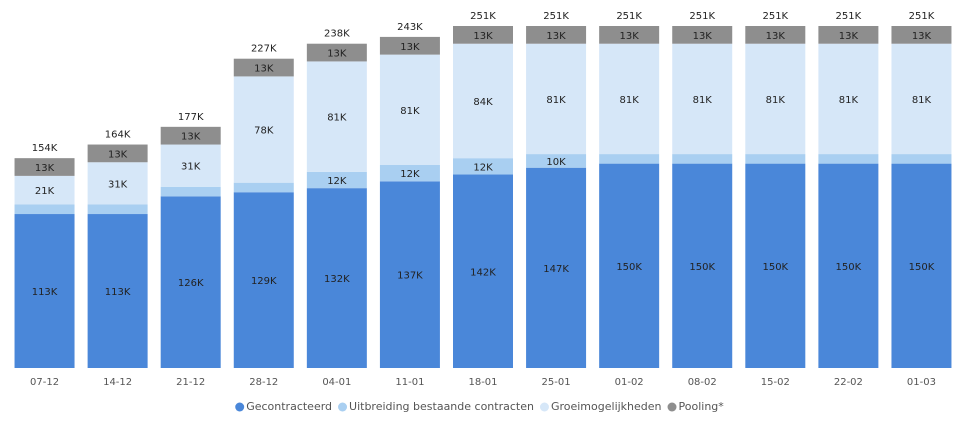 The height and width of the screenshot is (421, 965). I want to click on value-label: 132K, so click(337, 279).